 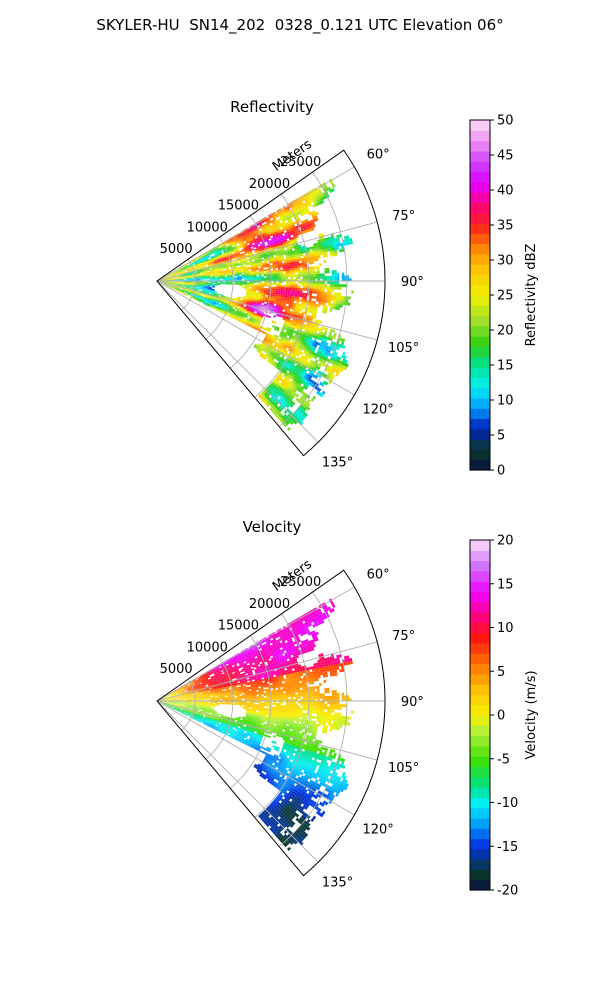 I want to click on colorbar-segment, so click(x=480, y=218).